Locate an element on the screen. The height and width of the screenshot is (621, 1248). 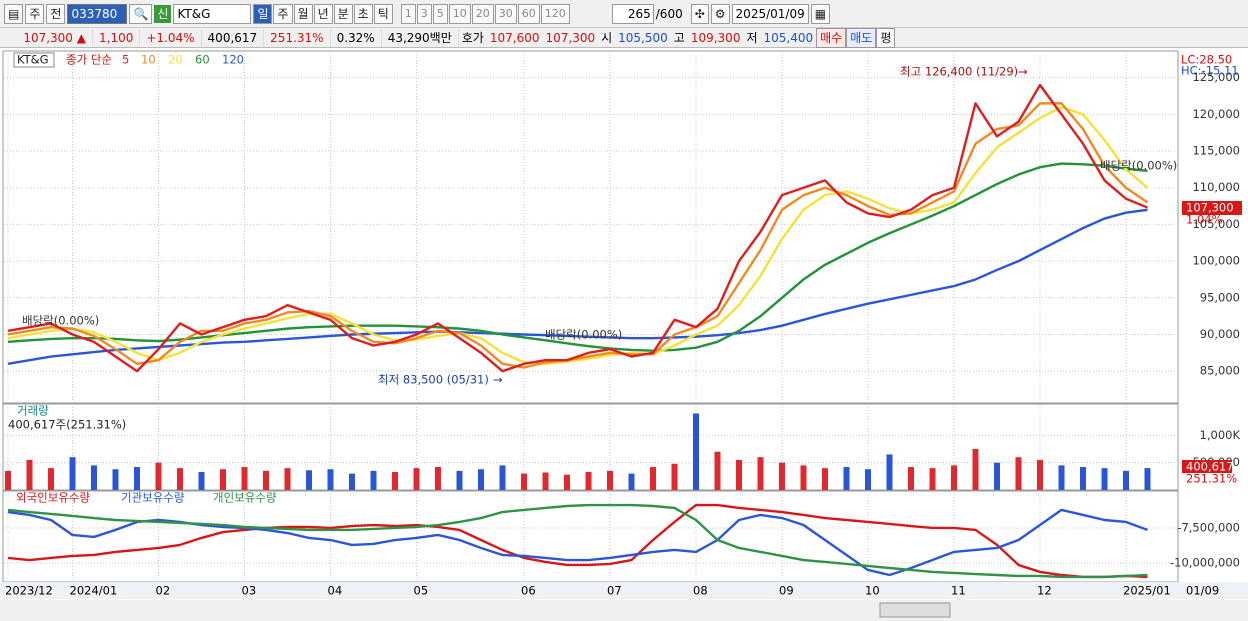
toolbar-button: 년 is located at coordinates (323, 13).